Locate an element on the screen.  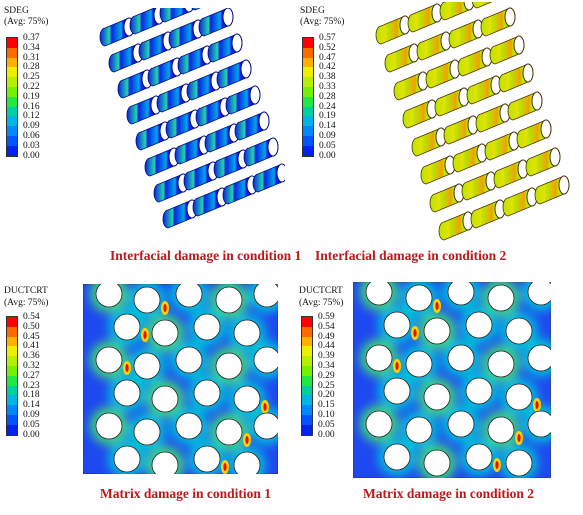
legend-tick-label: 0.06 is located at coordinates (31, 136).